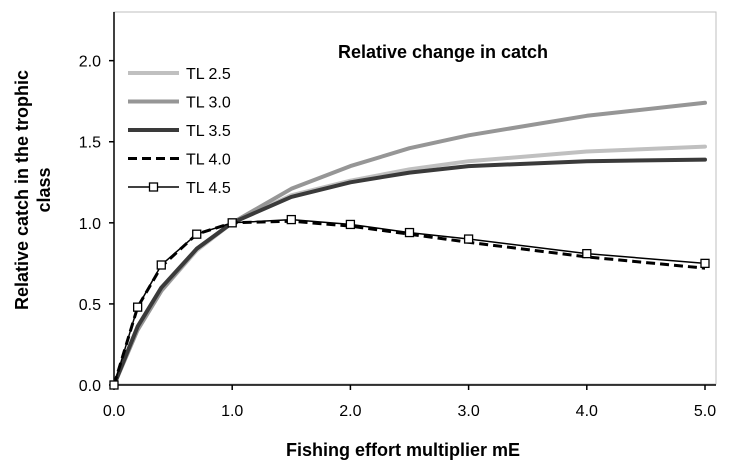 Image resolution: width=743 pixels, height=473 pixels. What do you see at coordinates (409, 402) in the screenshot?
I see `x-axis-ticks: 0.0 1.0 2.0 3.0 4.0 5.0` at bounding box center [409, 402].